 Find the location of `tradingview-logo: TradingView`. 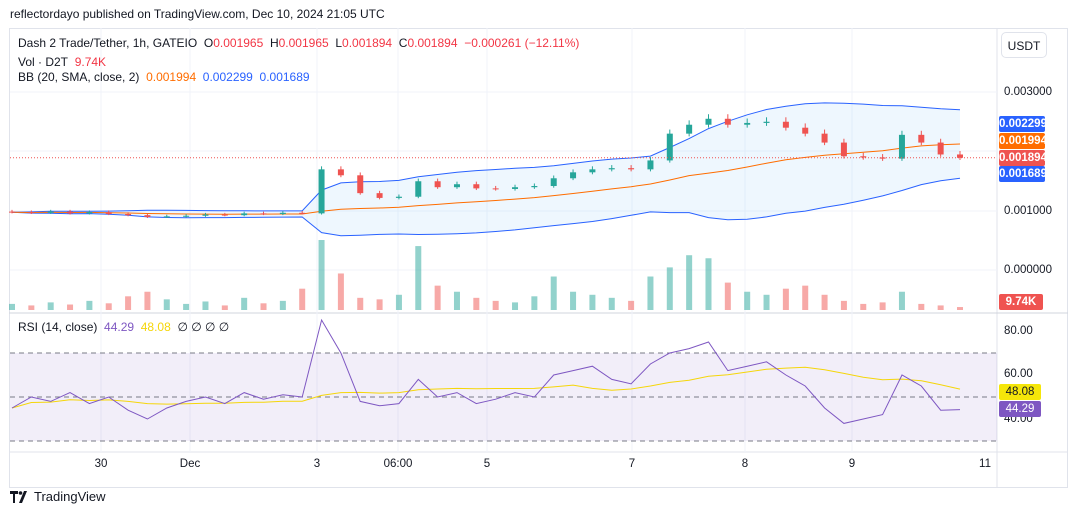

tradingview-logo: TradingView is located at coordinates (58, 496).